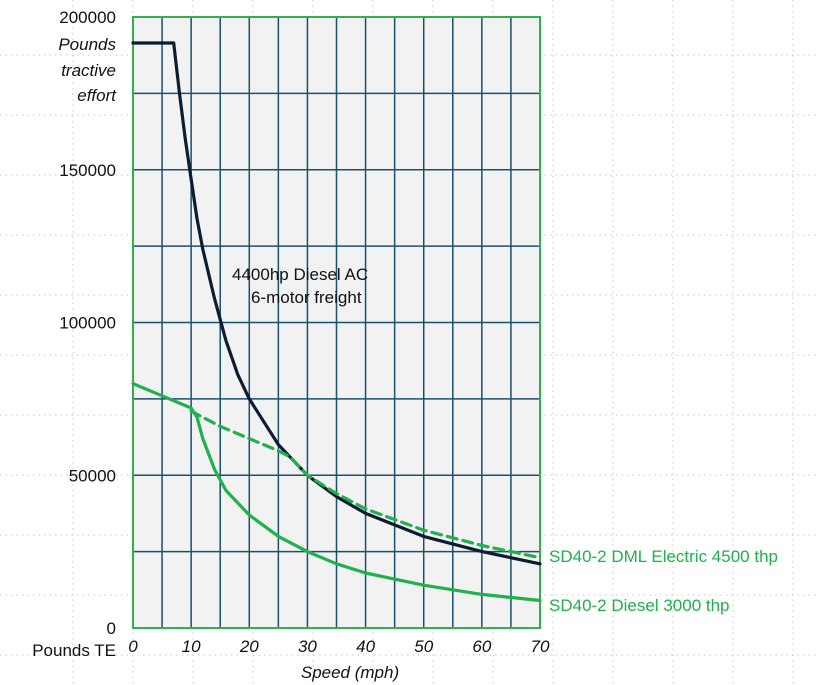 The height and width of the screenshot is (685, 817). What do you see at coordinates (133, 646) in the screenshot?
I see `x-tick-label: 0` at bounding box center [133, 646].